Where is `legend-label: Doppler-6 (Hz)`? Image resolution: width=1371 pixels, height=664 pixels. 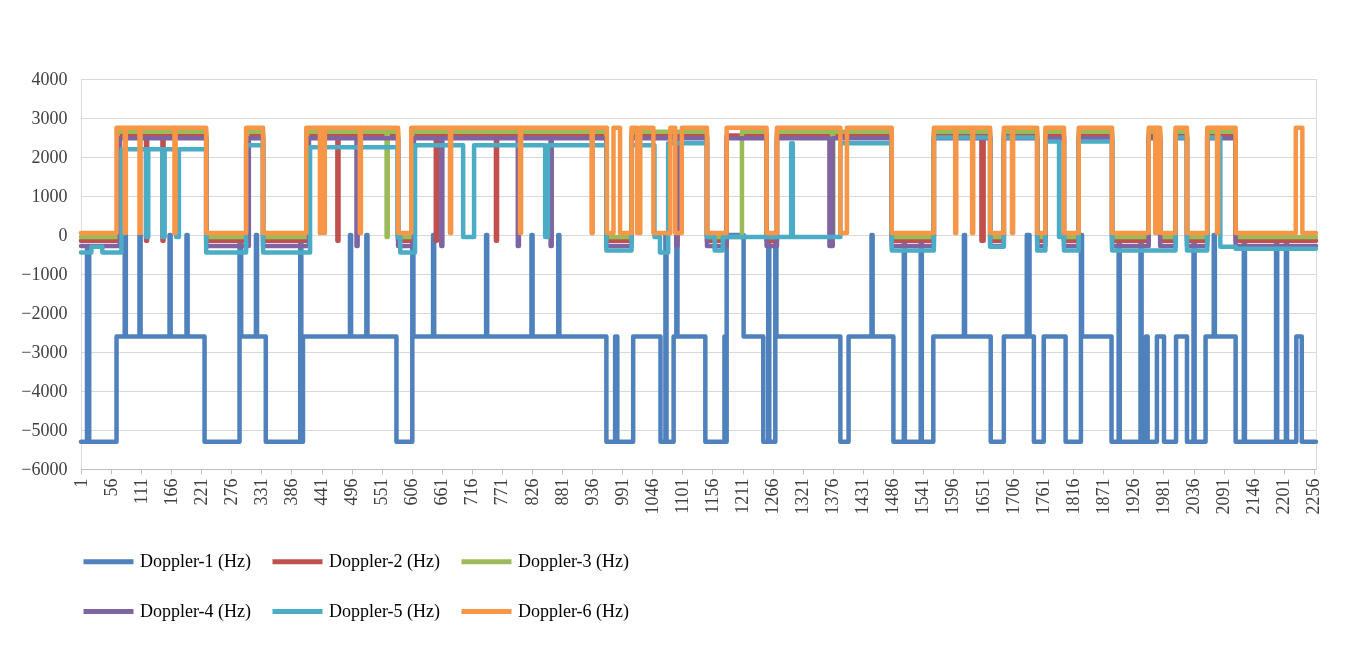 legend-label: Doppler-6 (Hz) is located at coordinates (574, 611).